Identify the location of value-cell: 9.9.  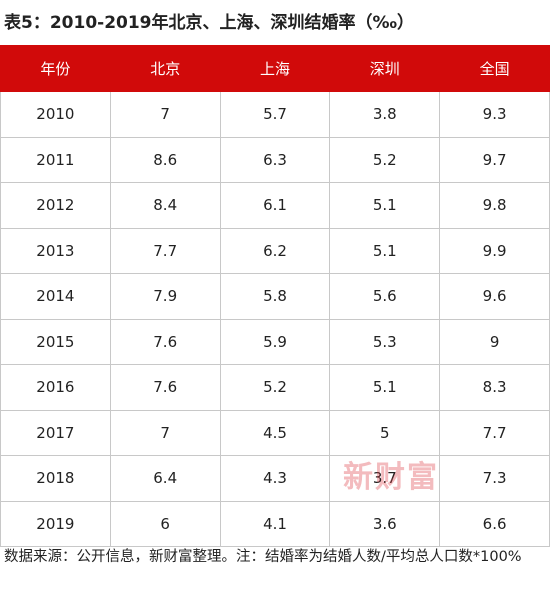
(494, 250).